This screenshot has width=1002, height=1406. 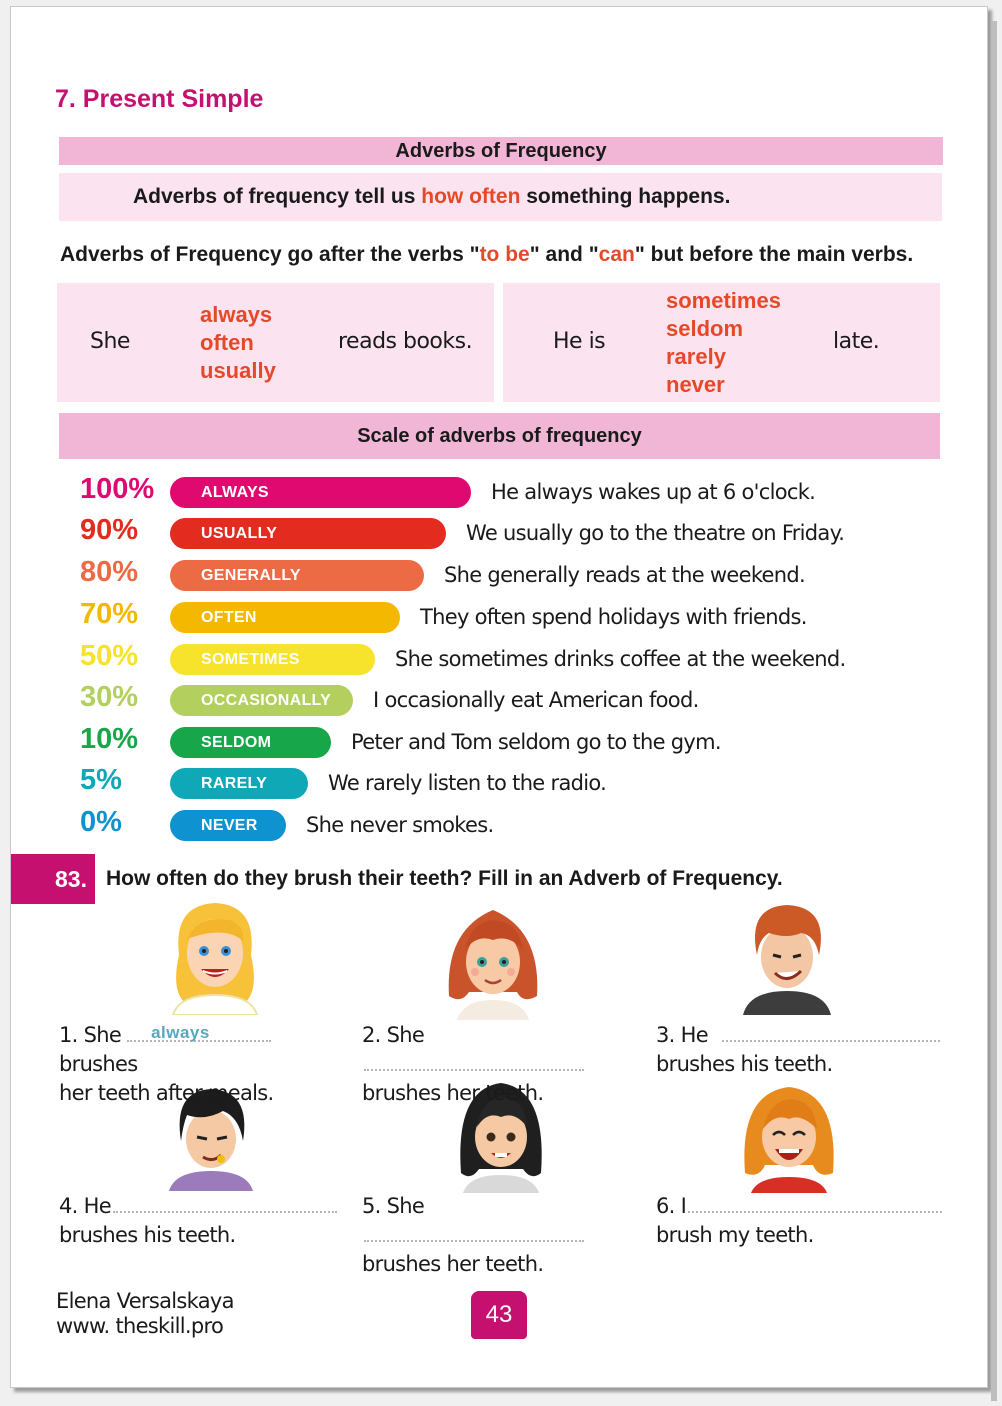 I want to click on scale-adverb-bar: ALWAYS, so click(x=320, y=492).